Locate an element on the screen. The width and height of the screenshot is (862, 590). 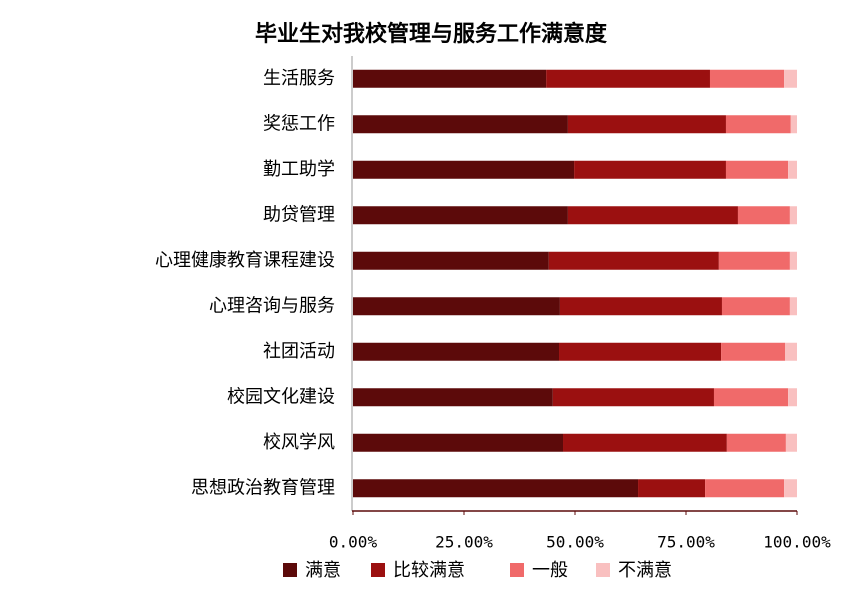
y-tick-label: 社团活动 is located at coordinates (299, 351).